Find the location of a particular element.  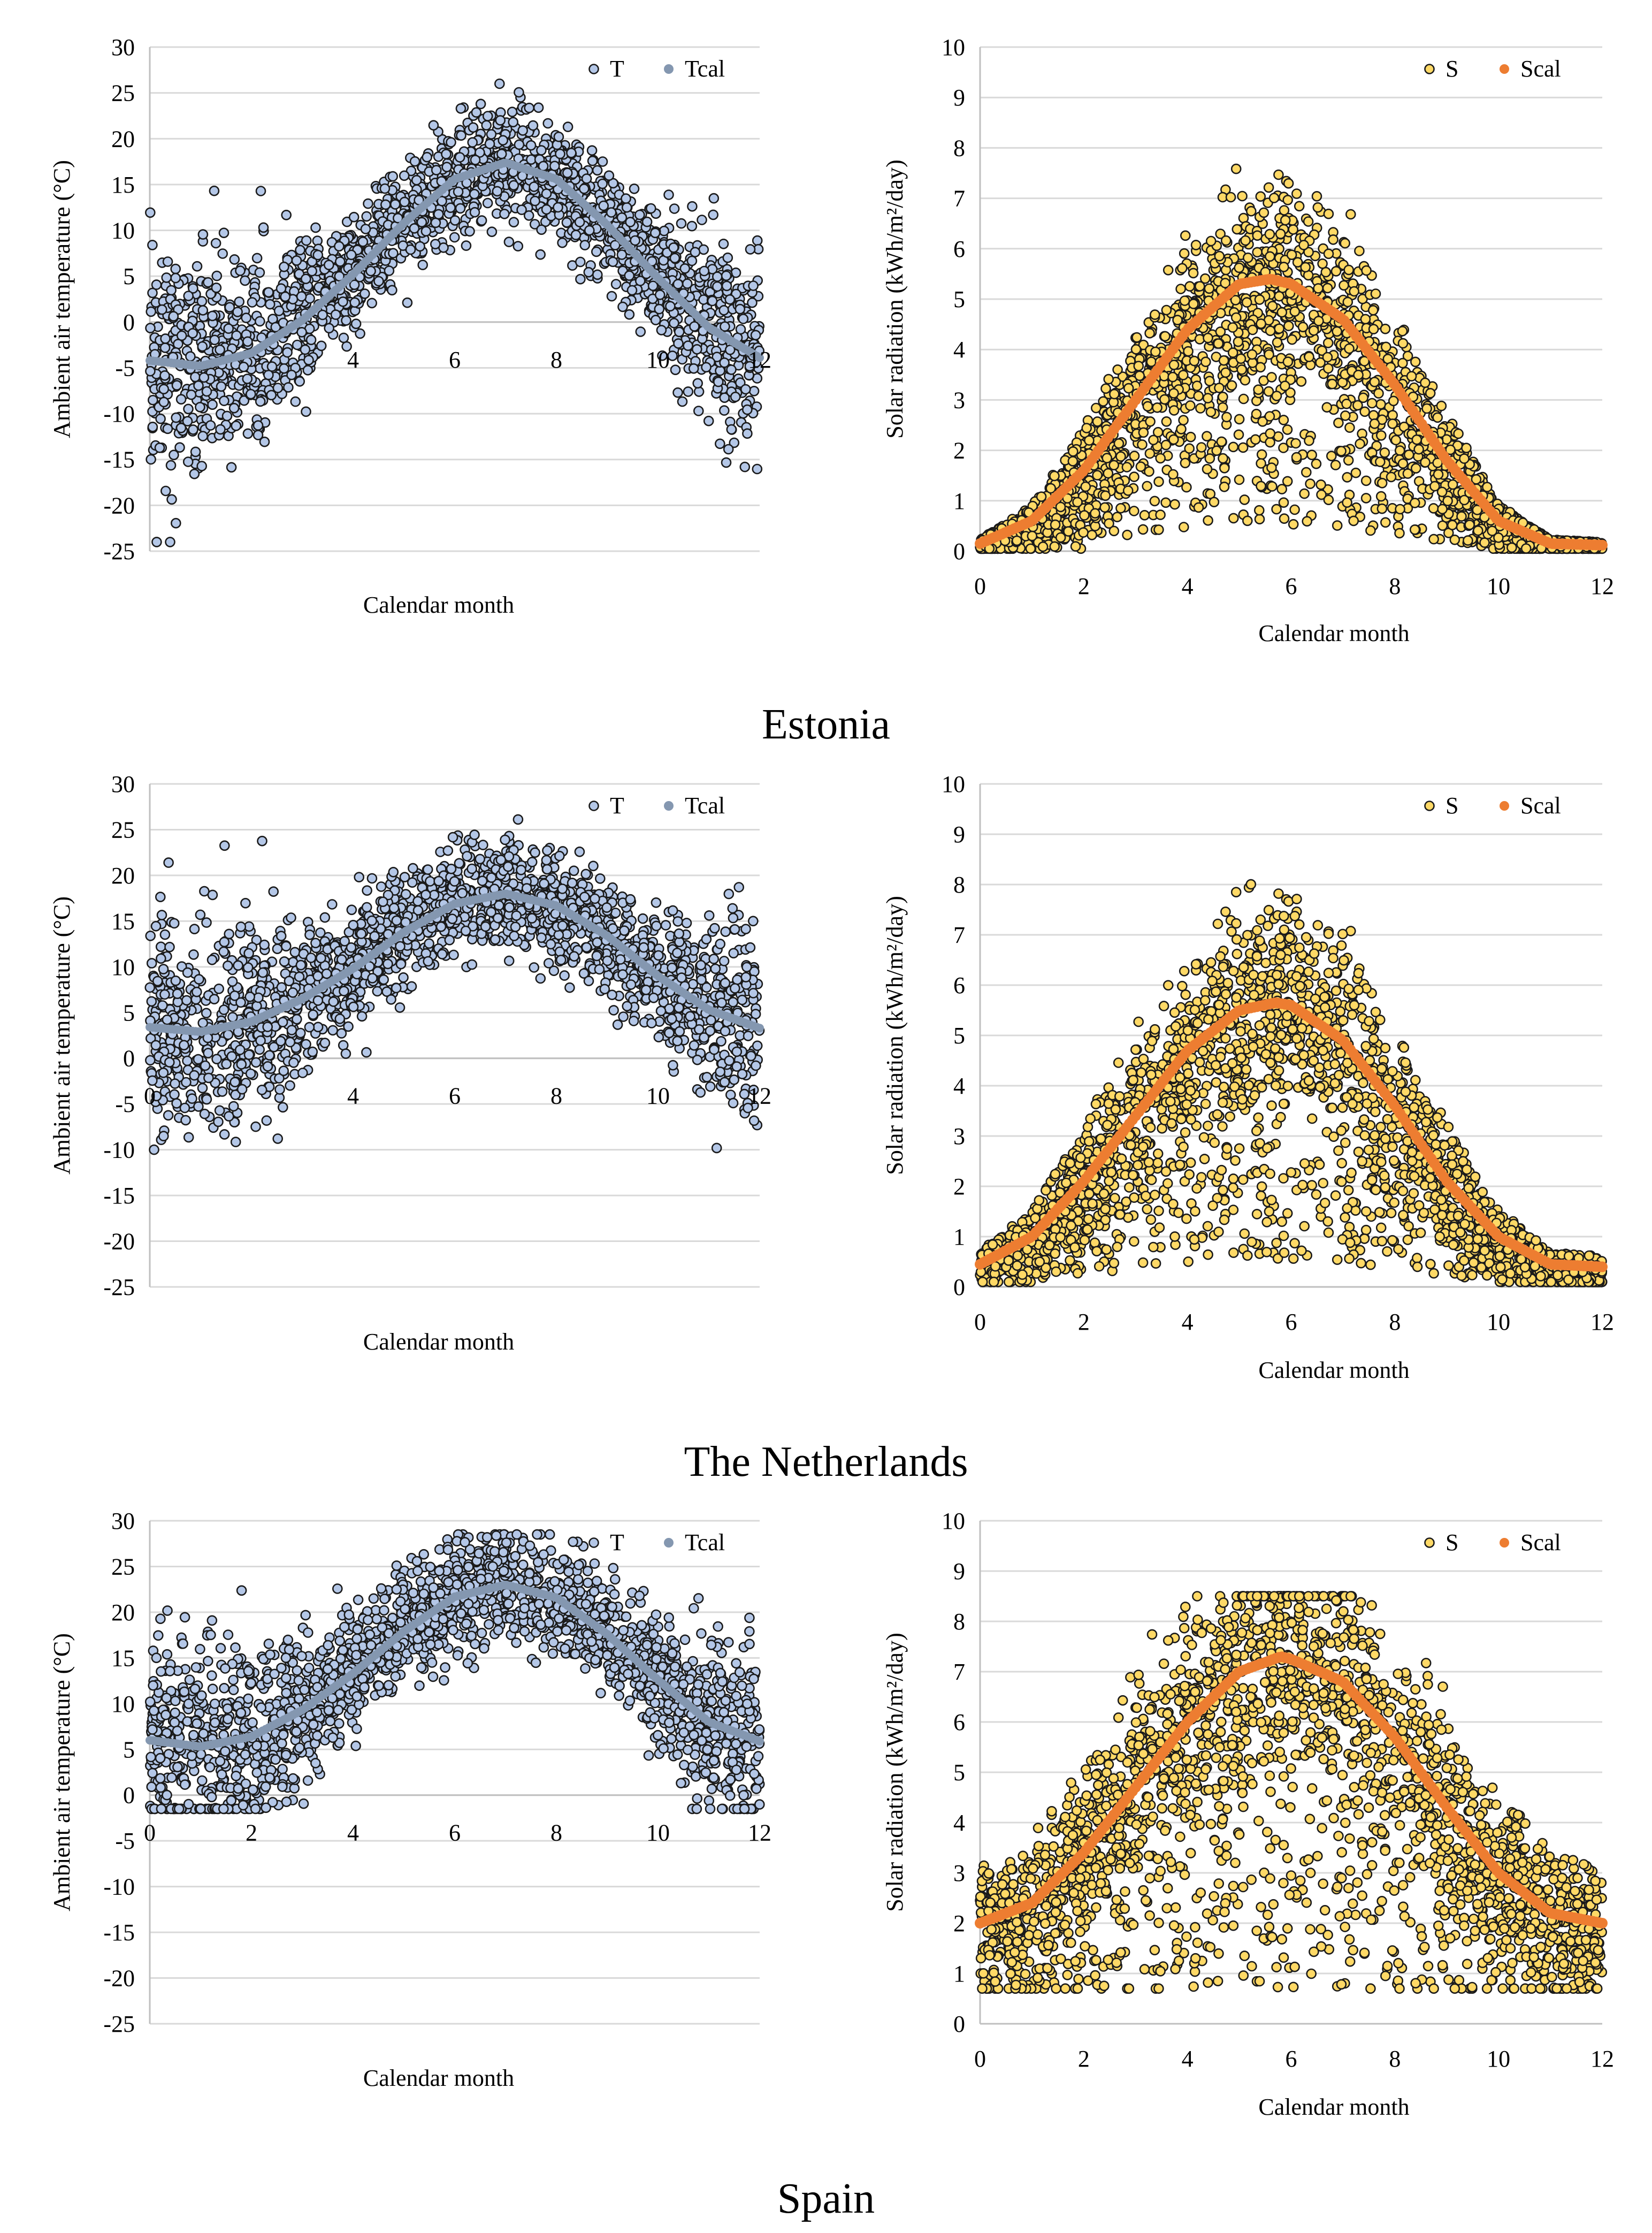

y-tick-label: 0 is located at coordinates (129, 1059).